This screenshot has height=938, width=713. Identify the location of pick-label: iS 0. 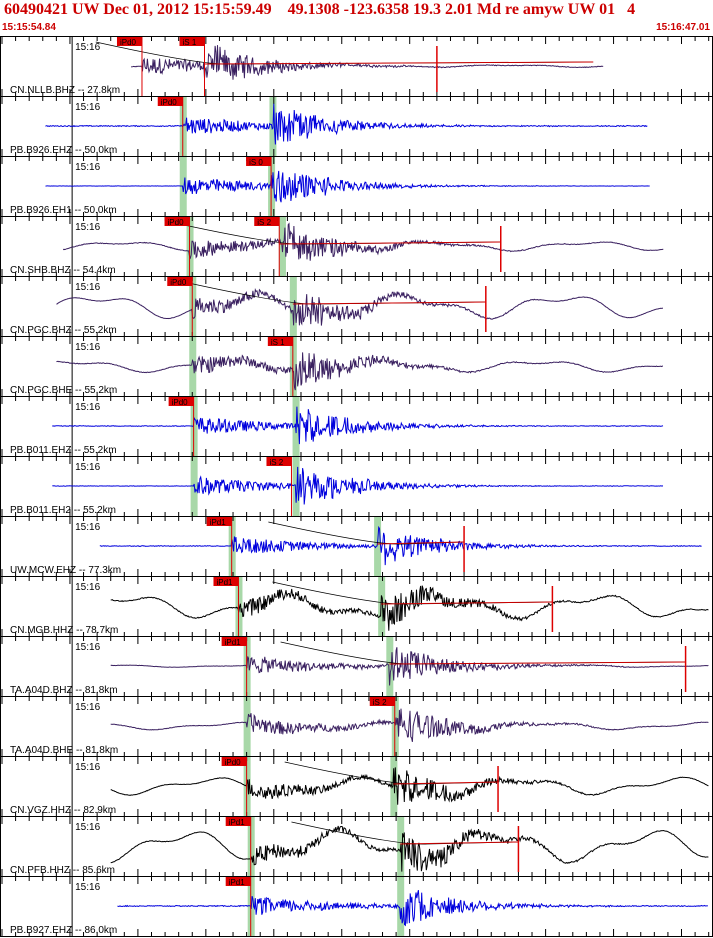
(256, 162).